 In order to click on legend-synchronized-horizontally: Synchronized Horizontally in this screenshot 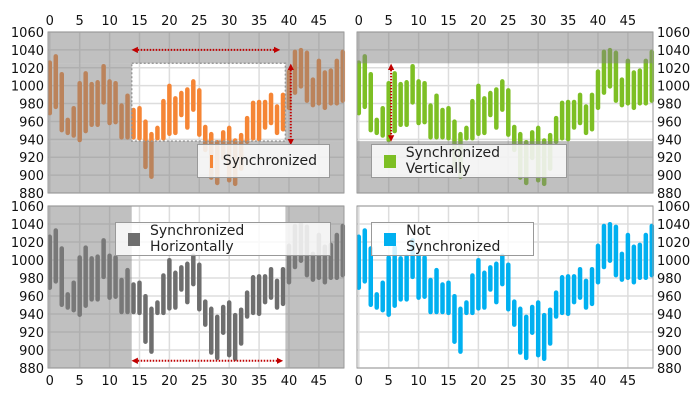, I will do `click(223, 239)`.